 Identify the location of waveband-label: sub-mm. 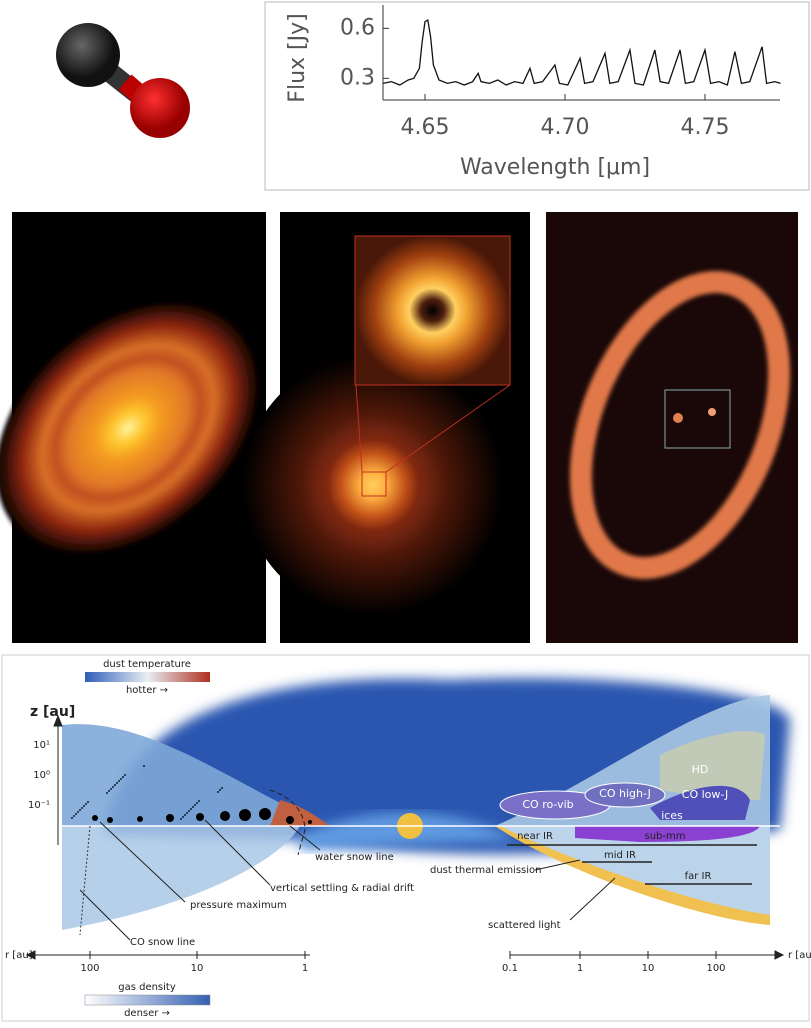
(665, 836).